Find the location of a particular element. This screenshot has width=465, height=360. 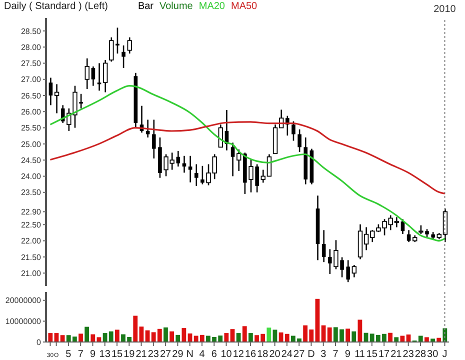

text: MA50 is located at coordinates (244, 6).